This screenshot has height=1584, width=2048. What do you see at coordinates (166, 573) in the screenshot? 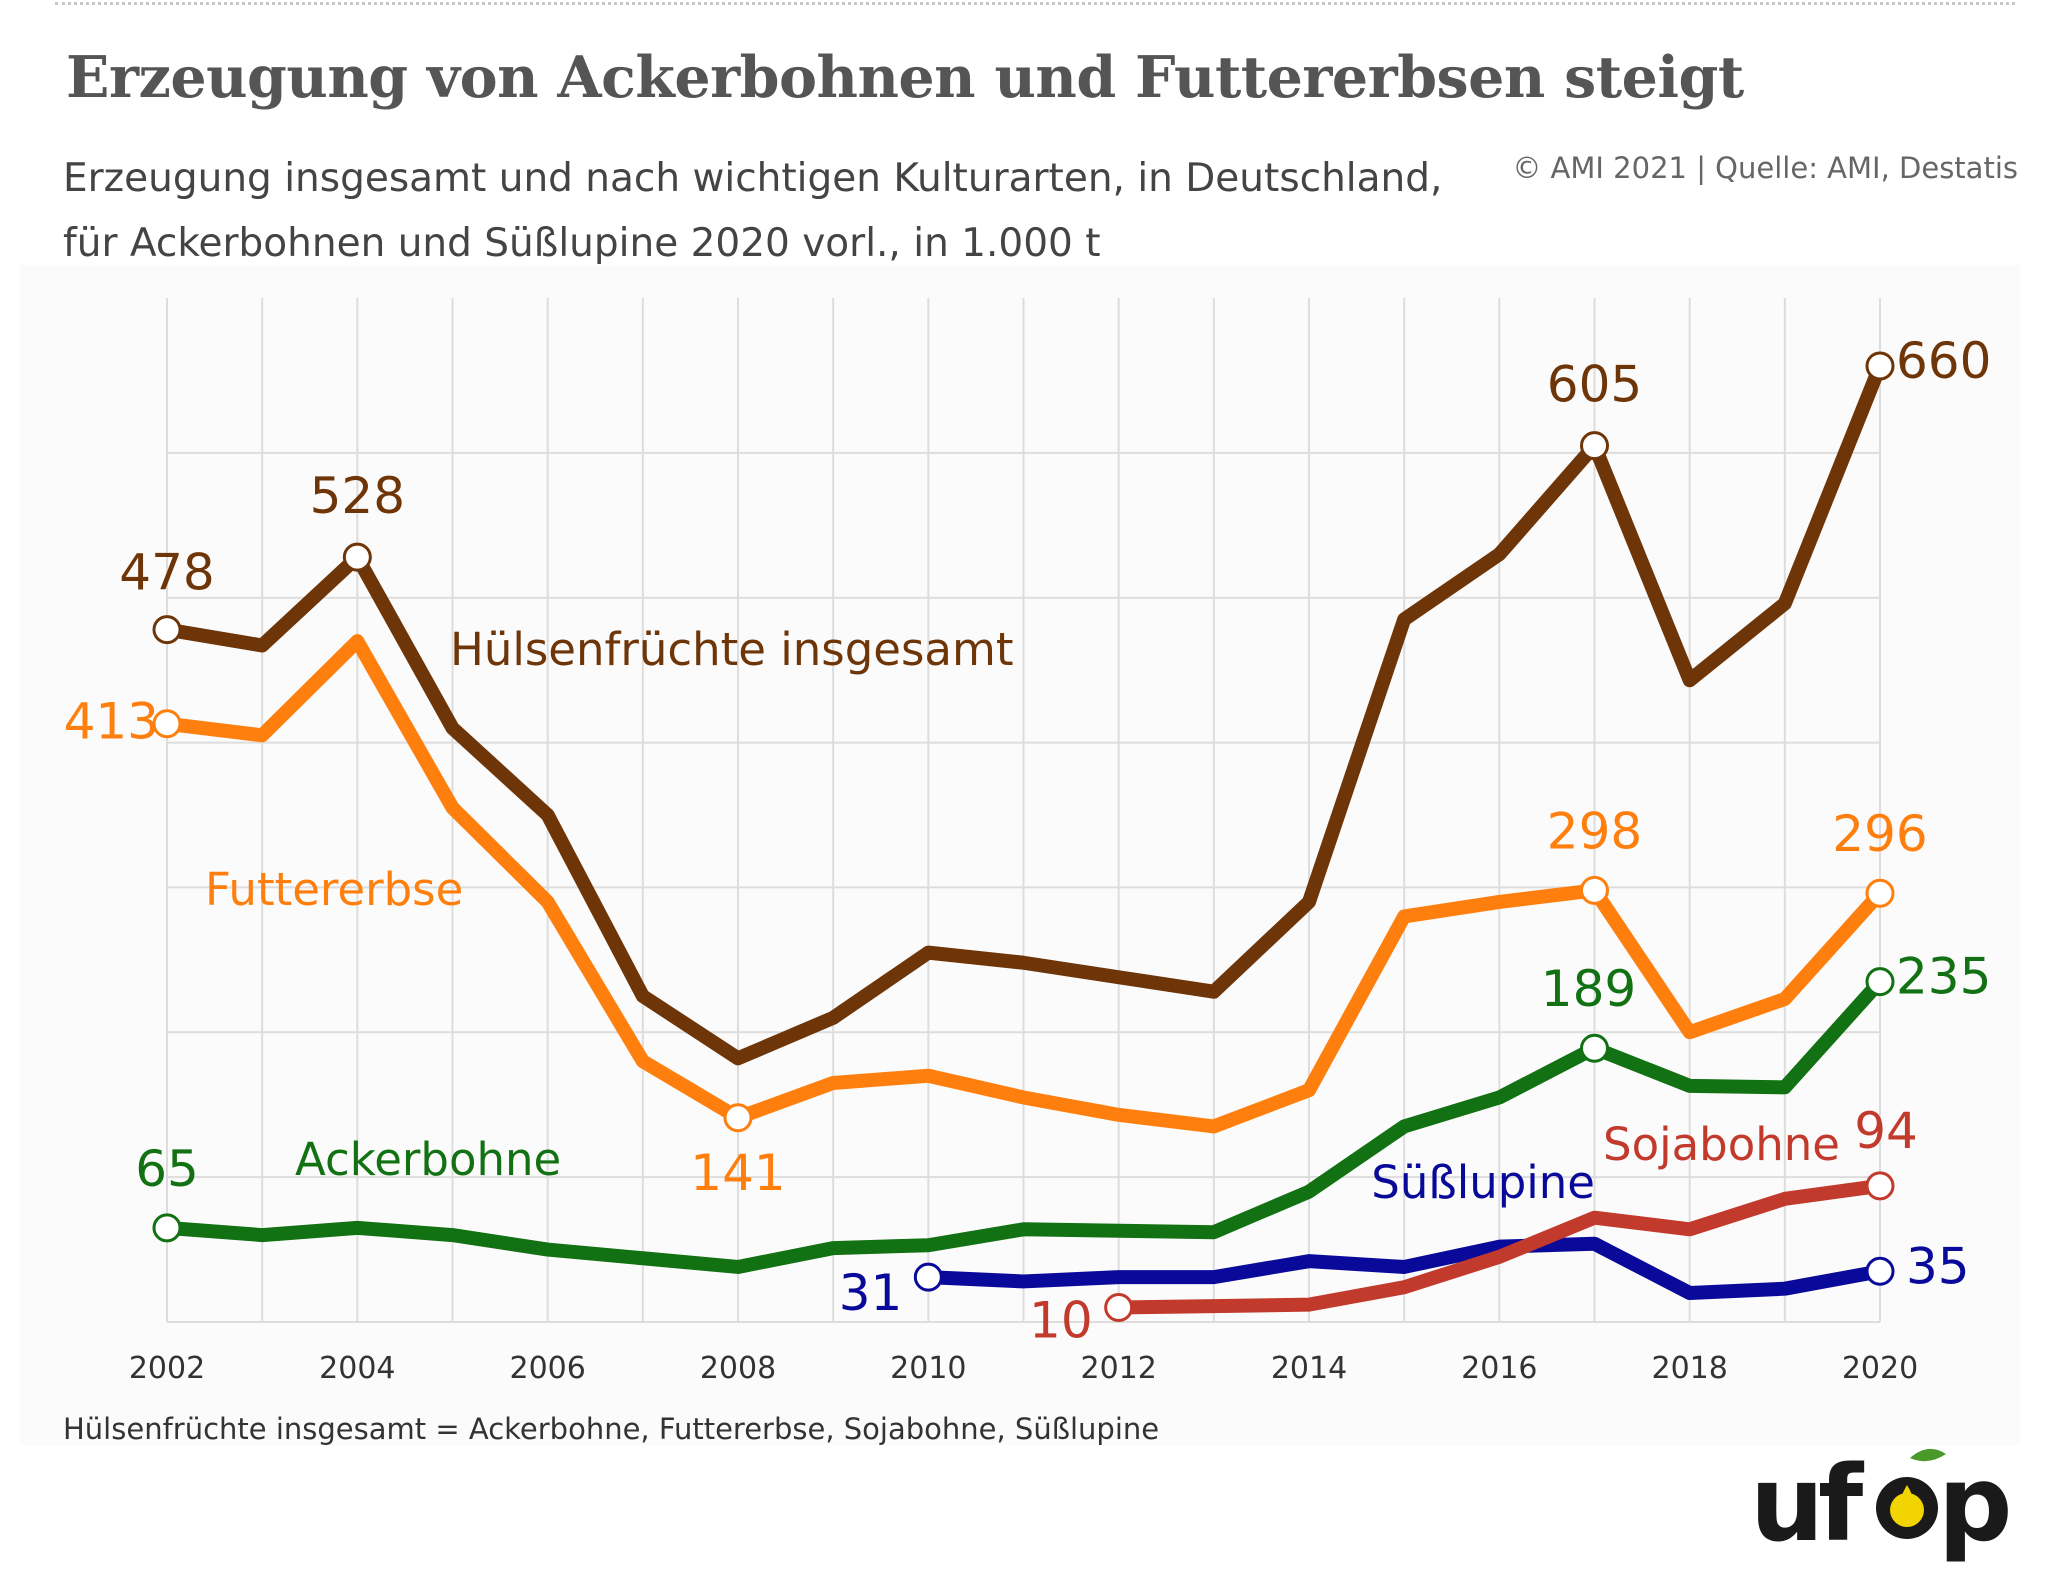
I see `data-label: 478` at bounding box center [166, 573].